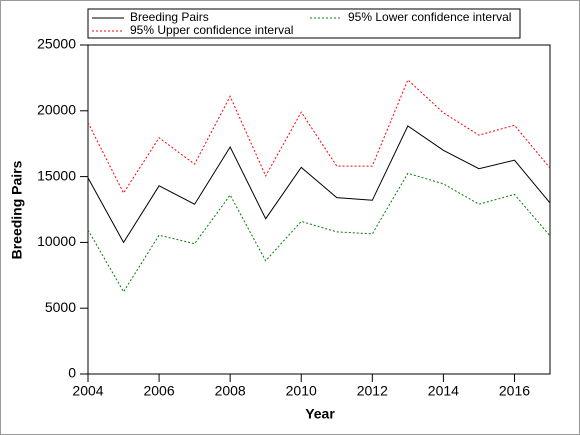 The width and height of the screenshot is (580, 435). Describe the element at coordinates (320, 414) in the screenshot. I see `x-axis-label: Year` at that location.